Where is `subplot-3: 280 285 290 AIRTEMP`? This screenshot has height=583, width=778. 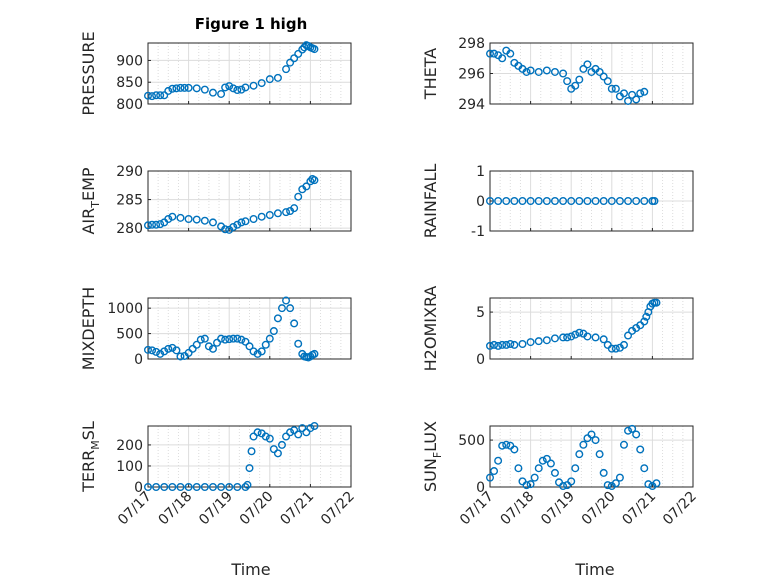
subplot-3: 280 285 290 AIRTEMP is located at coordinates (215, 200).